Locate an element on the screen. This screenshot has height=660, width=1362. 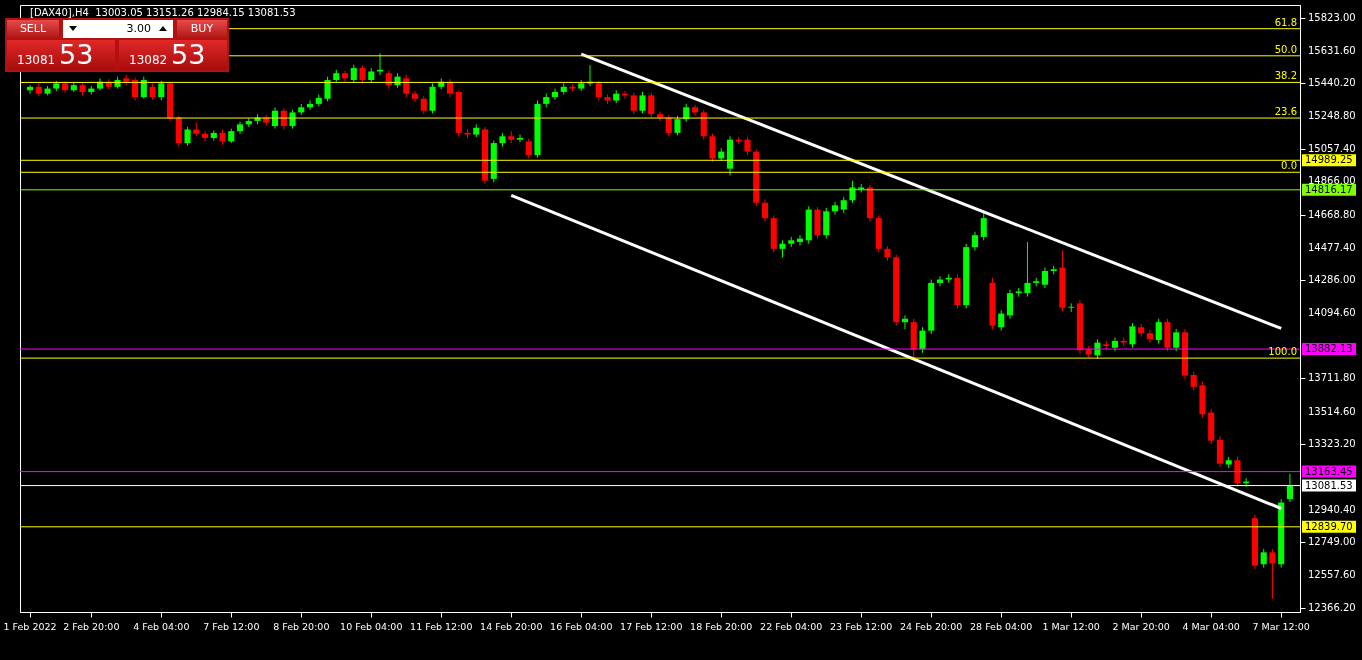
annotation: 3.00 is located at coordinates (138, 29).